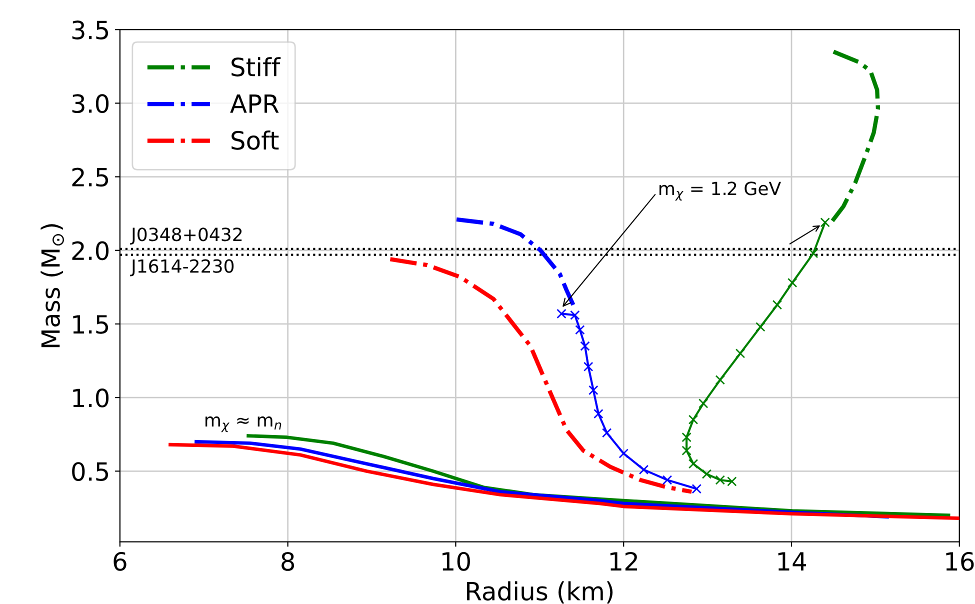 The image size is (975, 604). Describe the element at coordinates (90, 250) in the screenshot. I see `y-tick-label: 2.0` at that location.